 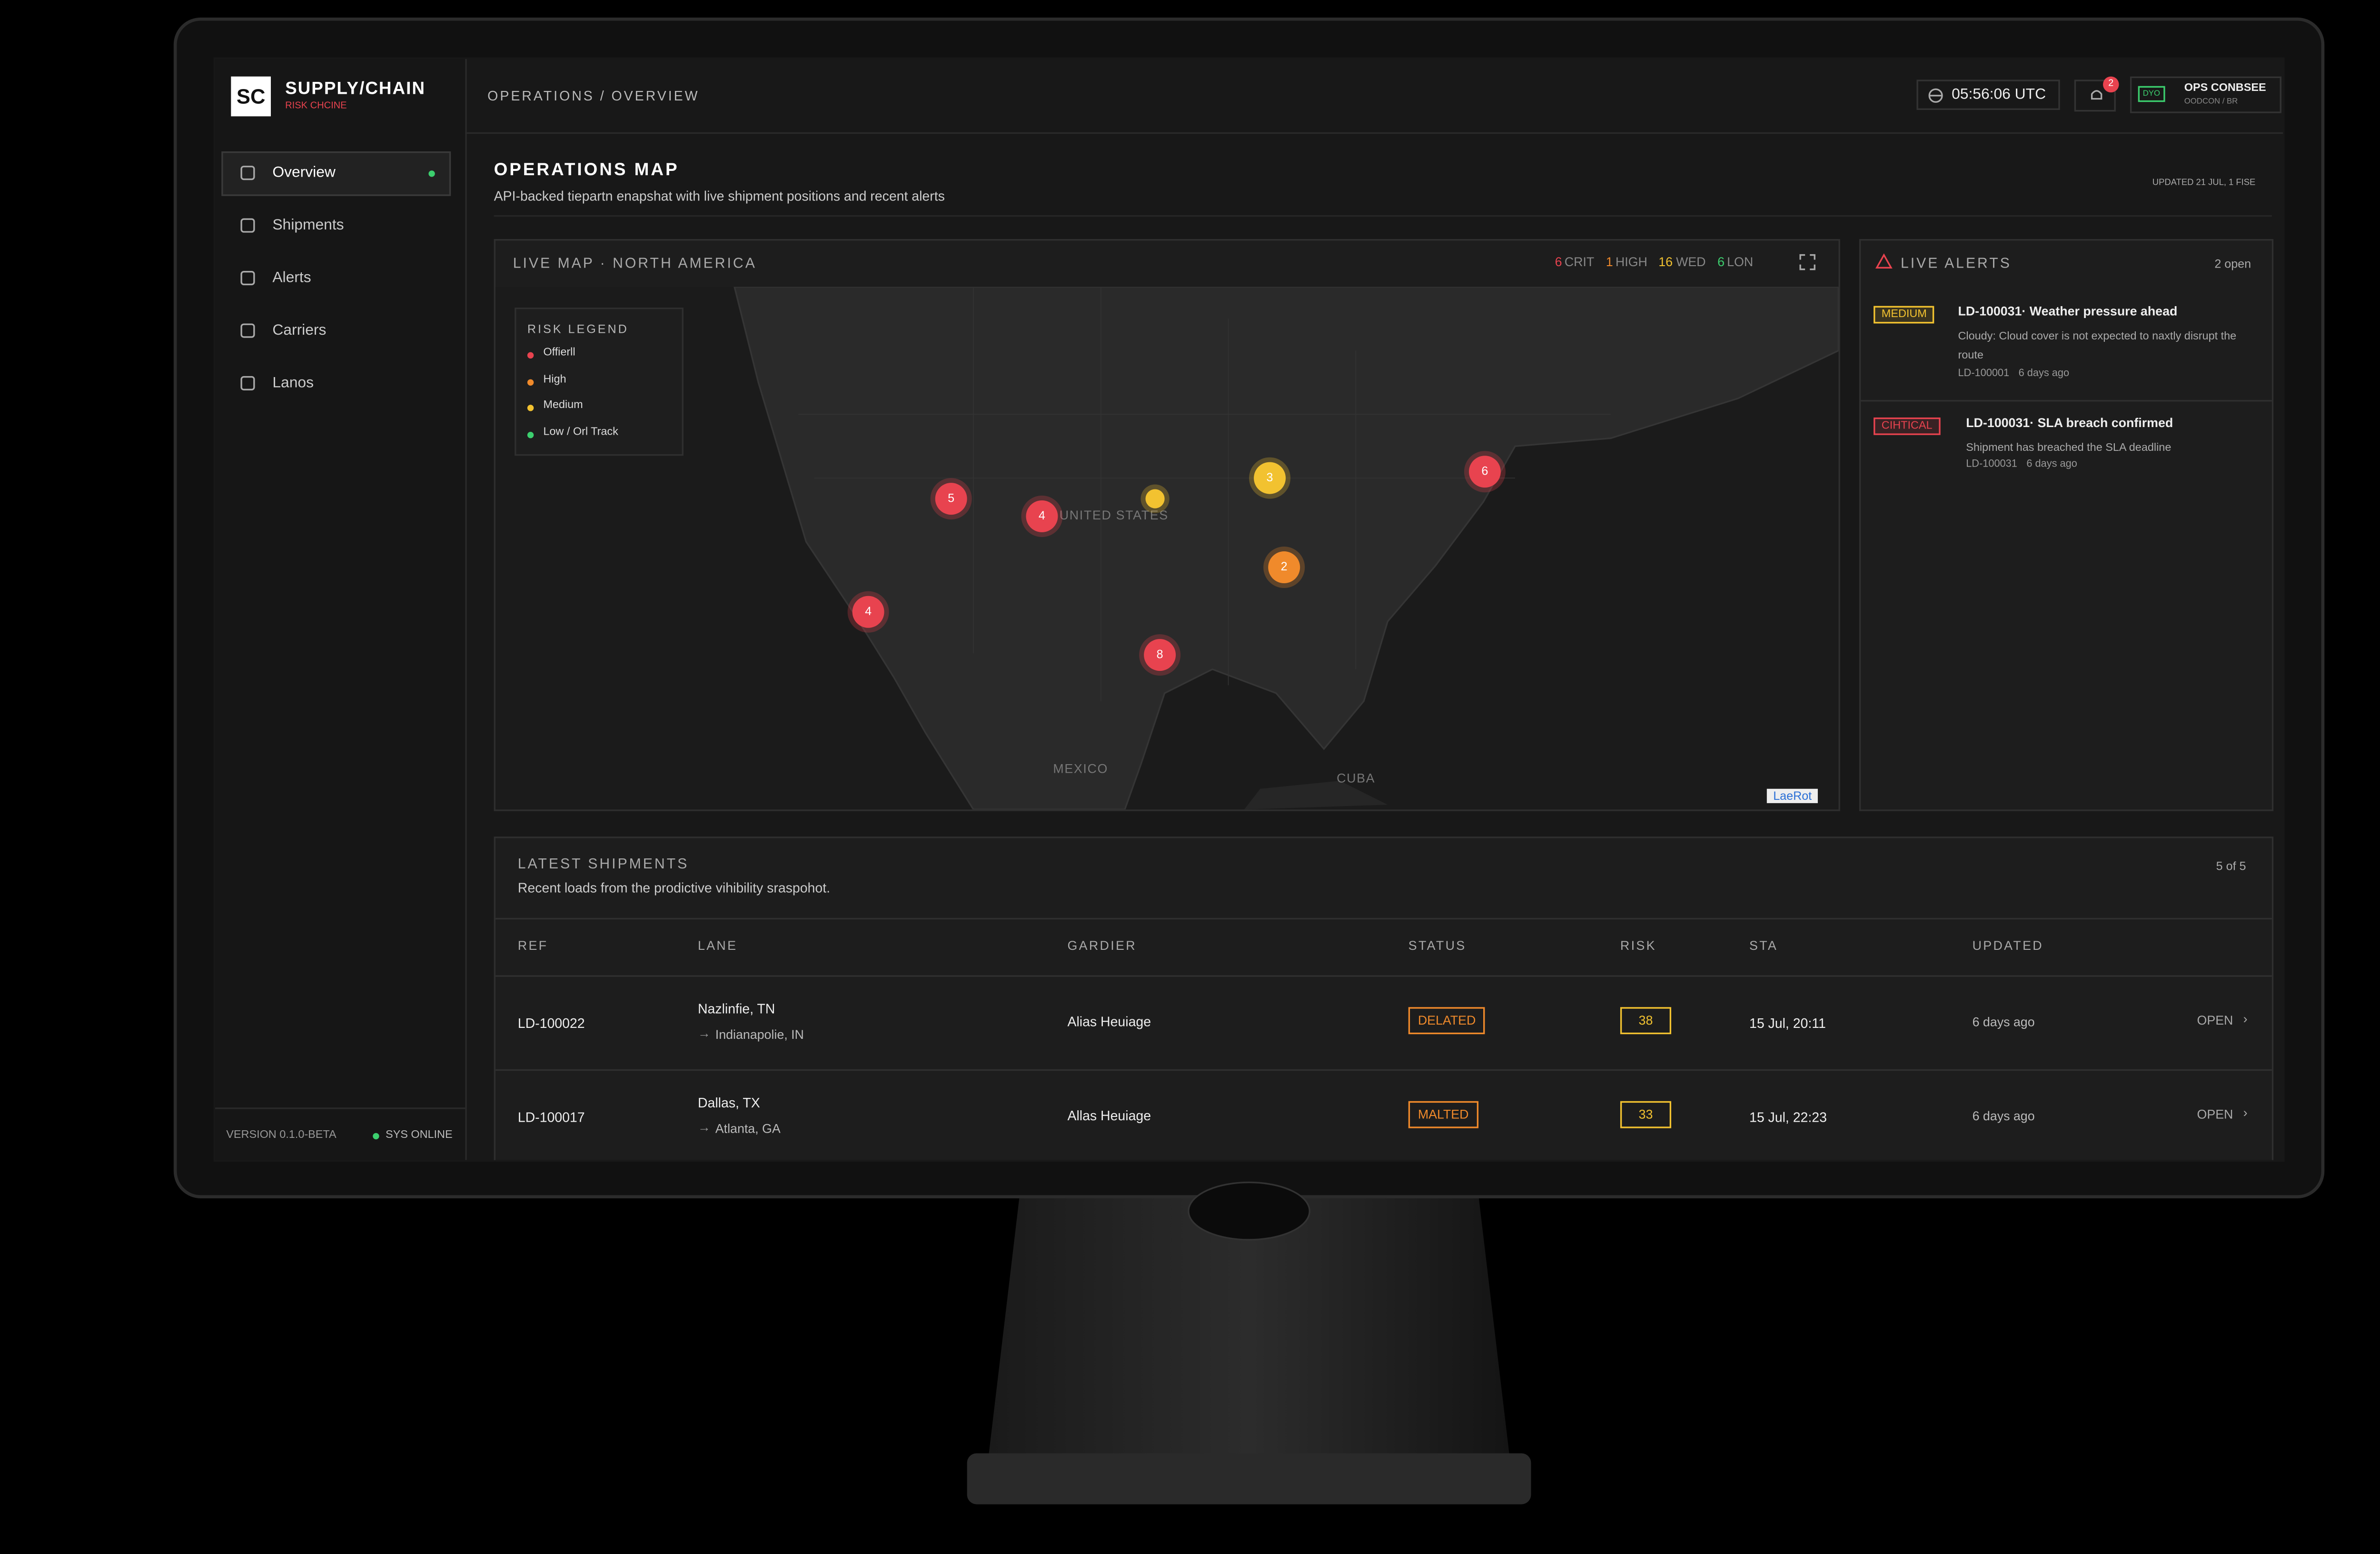 What do you see at coordinates (2066, 525) in the screenshot?
I see `alerts-panel` at bounding box center [2066, 525].